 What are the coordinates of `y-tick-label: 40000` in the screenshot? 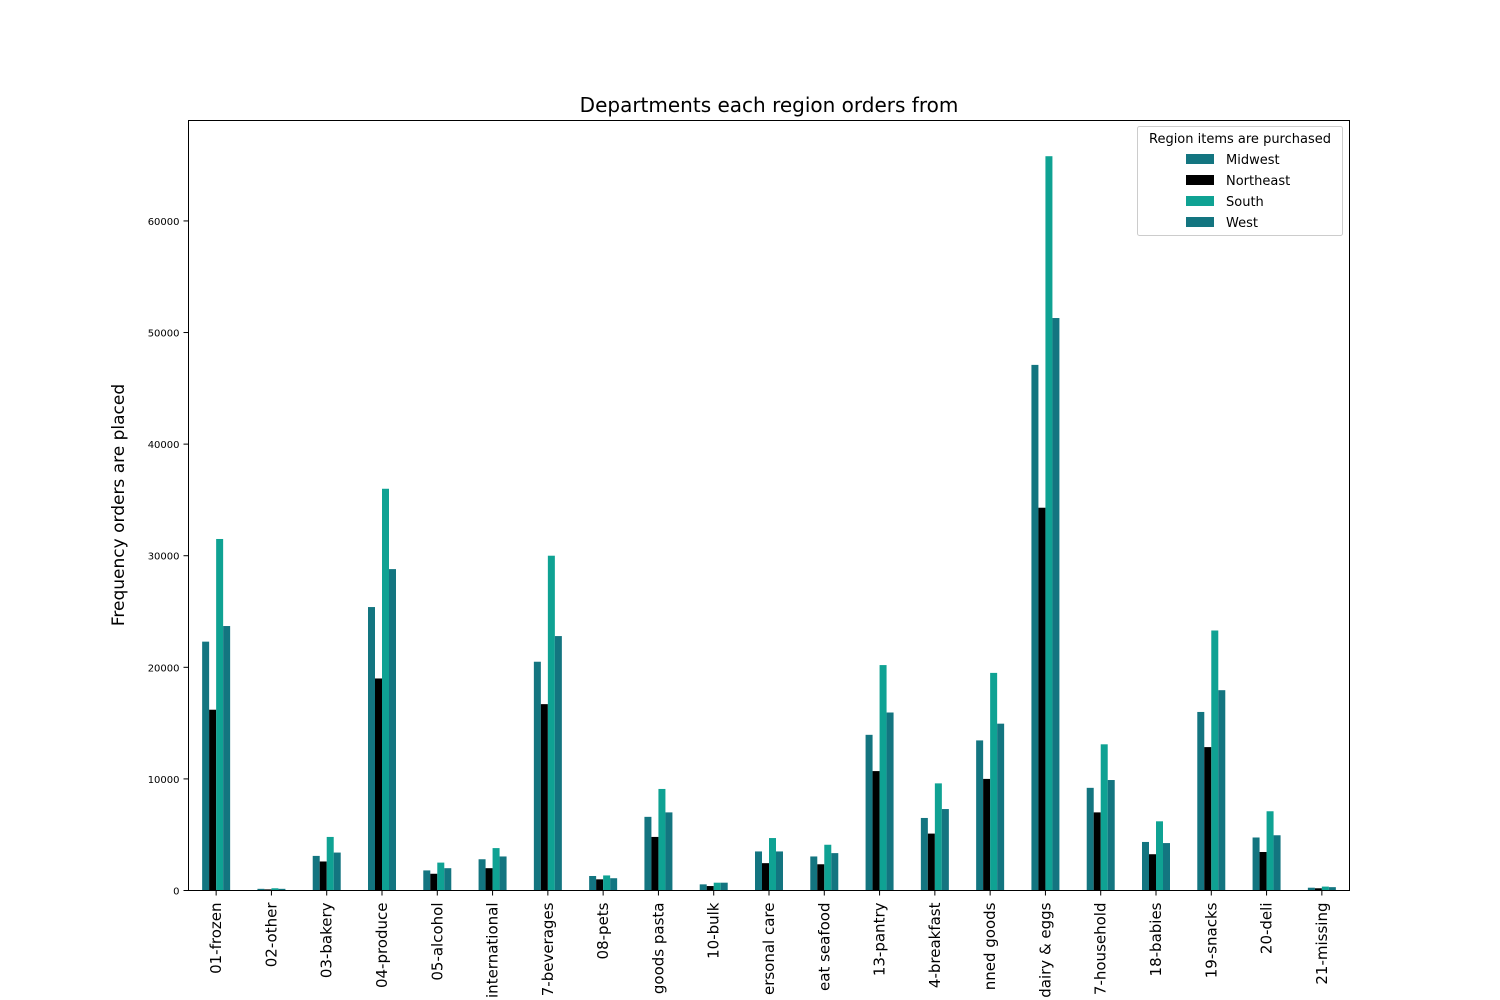 It's located at (164, 445).